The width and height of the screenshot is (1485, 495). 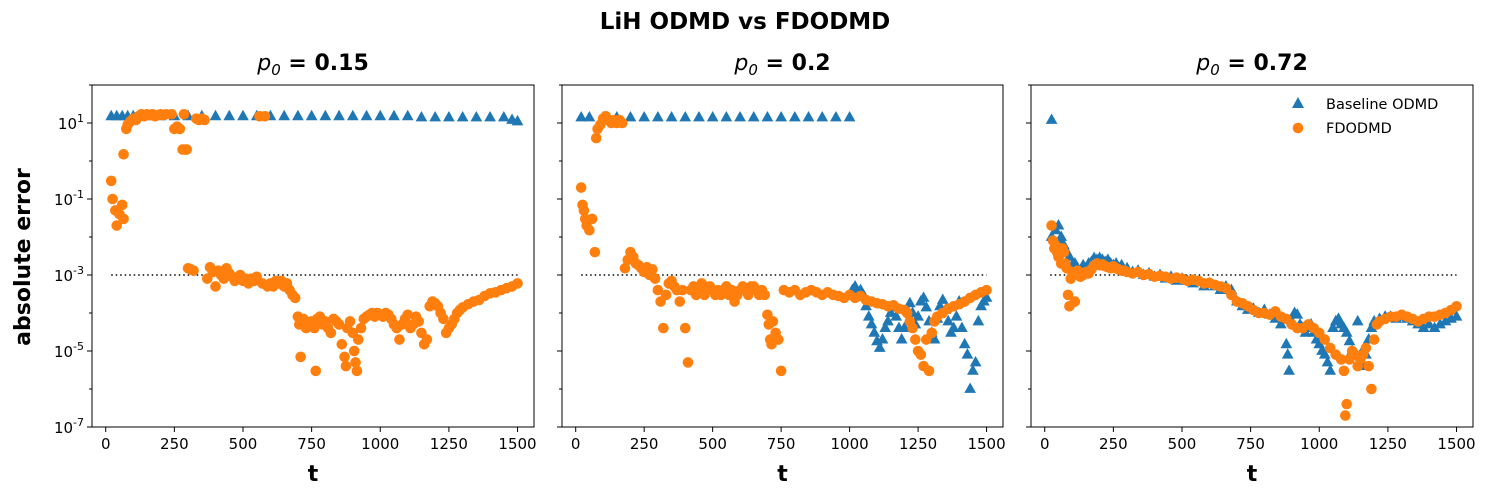 What do you see at coordinates (1365, 117) in the screenshot?
I see `legend: Baseline ODMD FDODMD` at bounding box center [1365, 117].